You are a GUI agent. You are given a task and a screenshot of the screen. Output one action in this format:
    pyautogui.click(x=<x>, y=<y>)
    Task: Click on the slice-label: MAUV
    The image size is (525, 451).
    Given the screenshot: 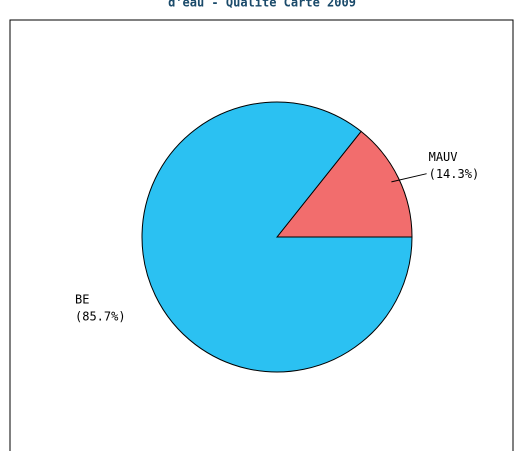 What is the action you would take?
    pyautogui.click(x=443, y=157)
    